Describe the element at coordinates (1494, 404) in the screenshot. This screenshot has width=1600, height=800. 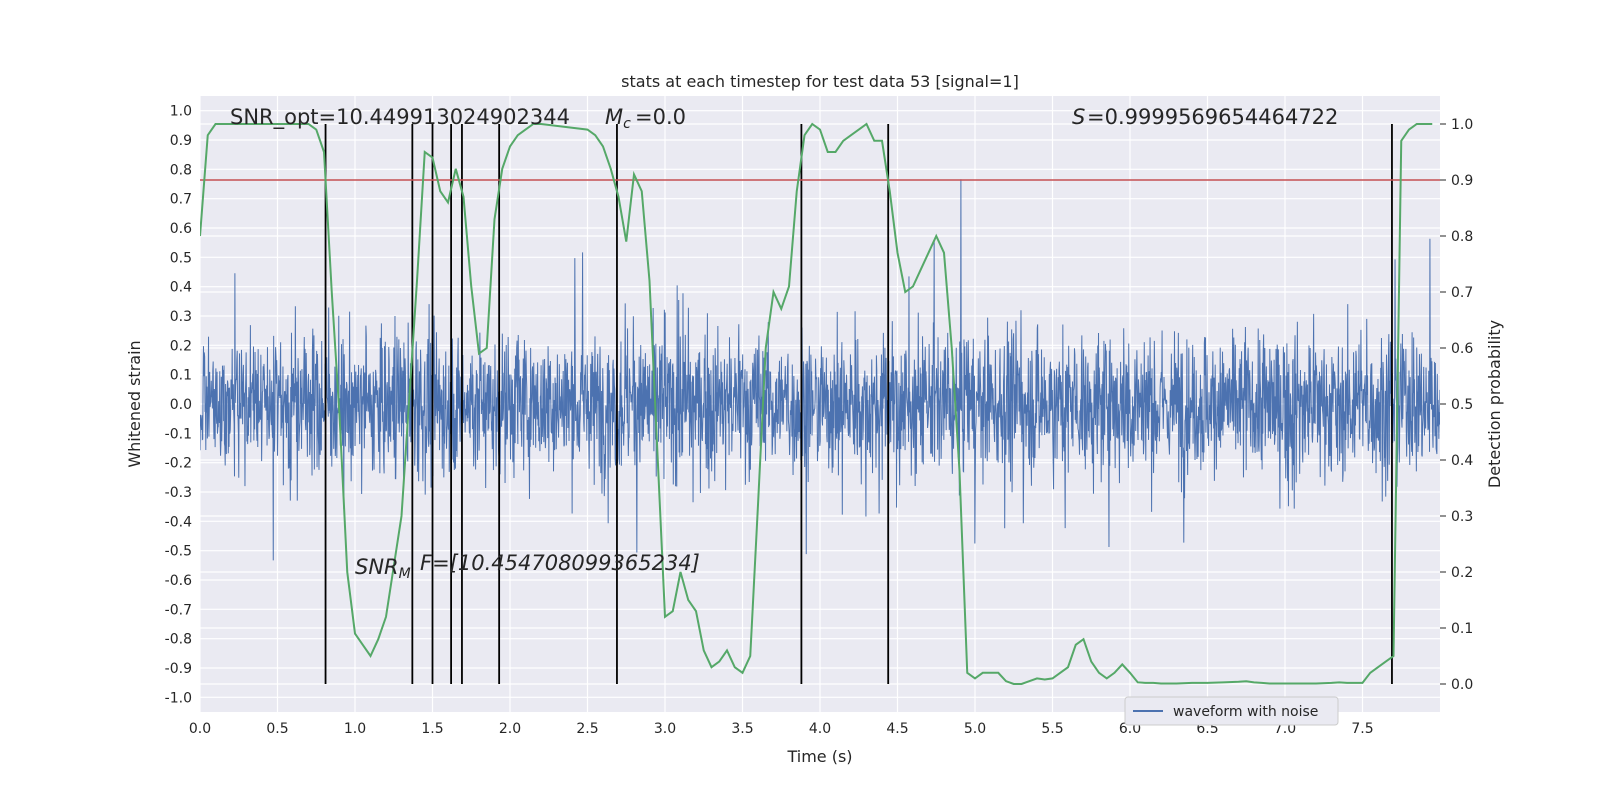
I see `y-right-axis-label: Detection probability` at that location.